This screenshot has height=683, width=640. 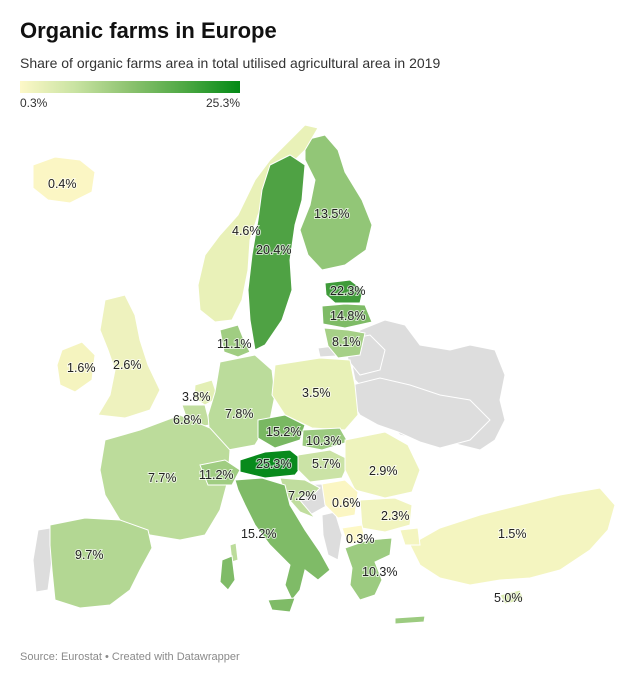 I want to click on region-sardinia, so click(x=227, y=573).